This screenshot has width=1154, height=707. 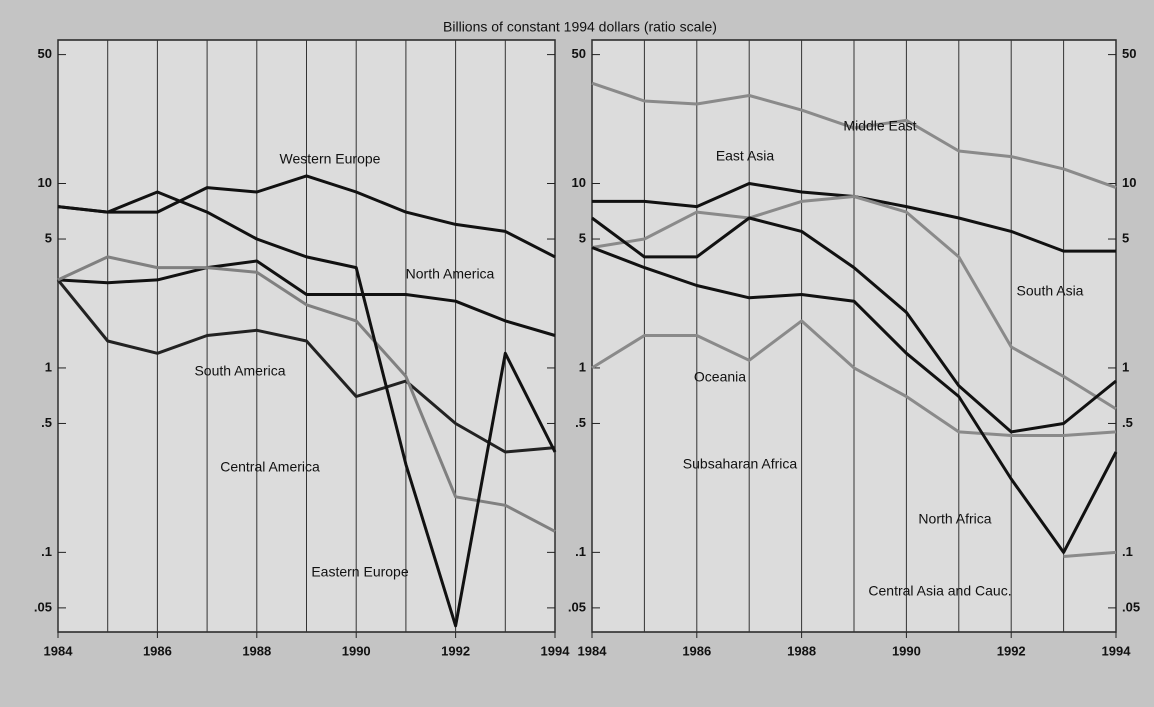 I want to click on series-label: Central America, so click(x=270, y=467).